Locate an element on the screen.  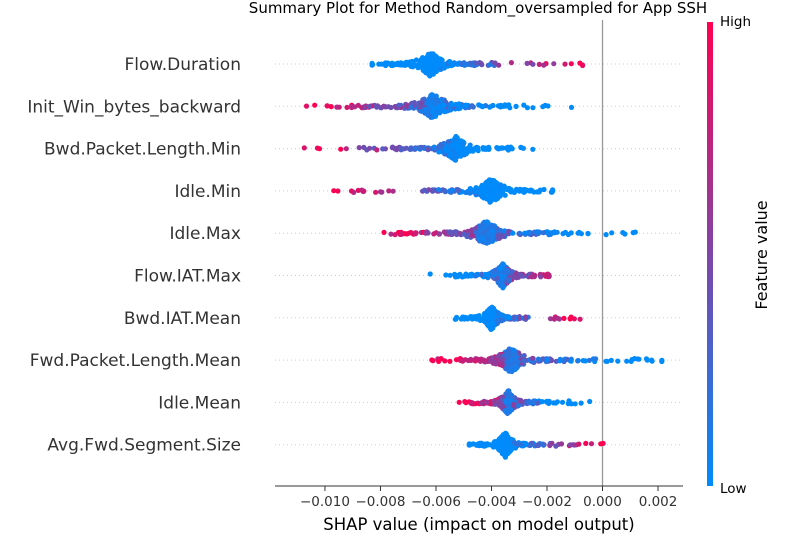
colorbar-low-label: Low is located at coordinates (733, 489).